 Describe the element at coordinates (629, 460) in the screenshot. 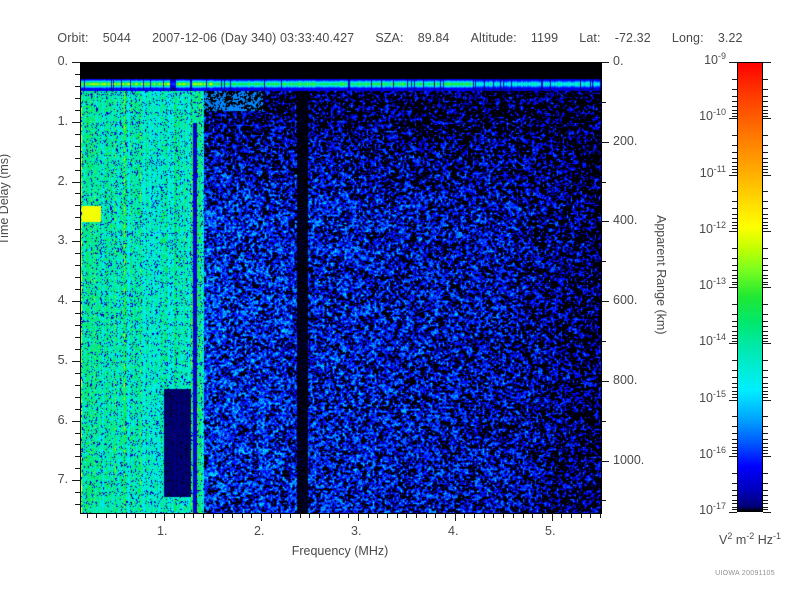

I see `y2-tick-label: 1000.` at that location.